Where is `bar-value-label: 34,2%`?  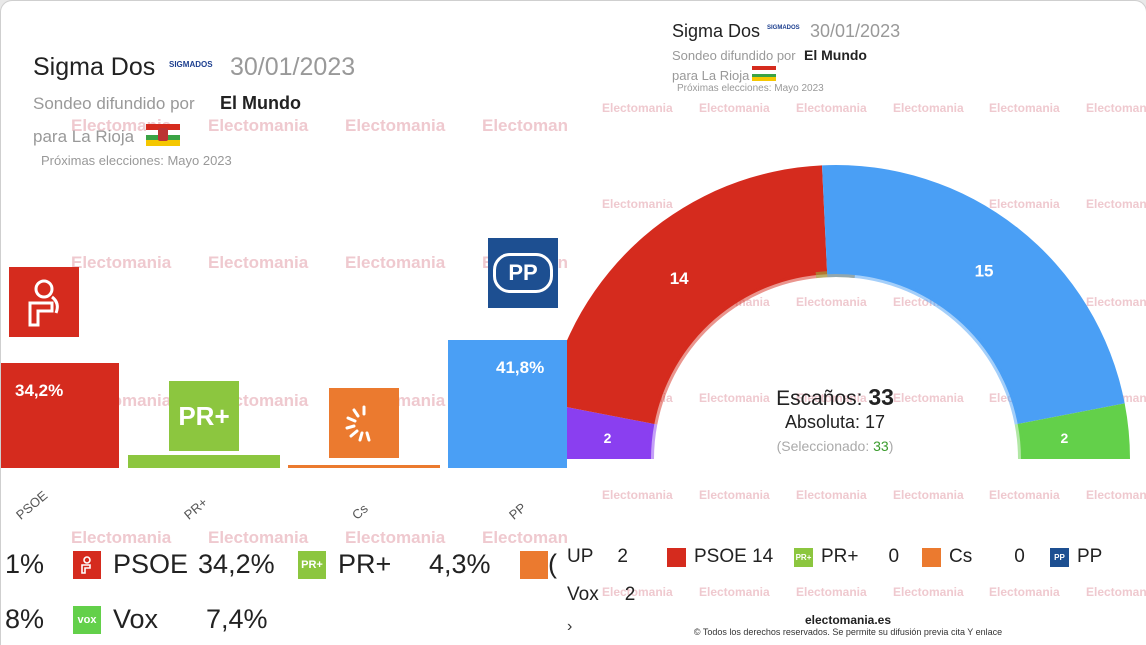 bar-value-label: 34,2% is located at coordinates (39, 390).